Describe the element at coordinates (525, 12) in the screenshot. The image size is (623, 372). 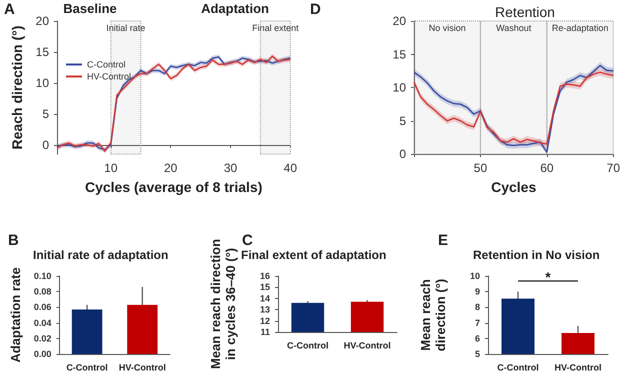
I see `chart-title: Retention` at that location.